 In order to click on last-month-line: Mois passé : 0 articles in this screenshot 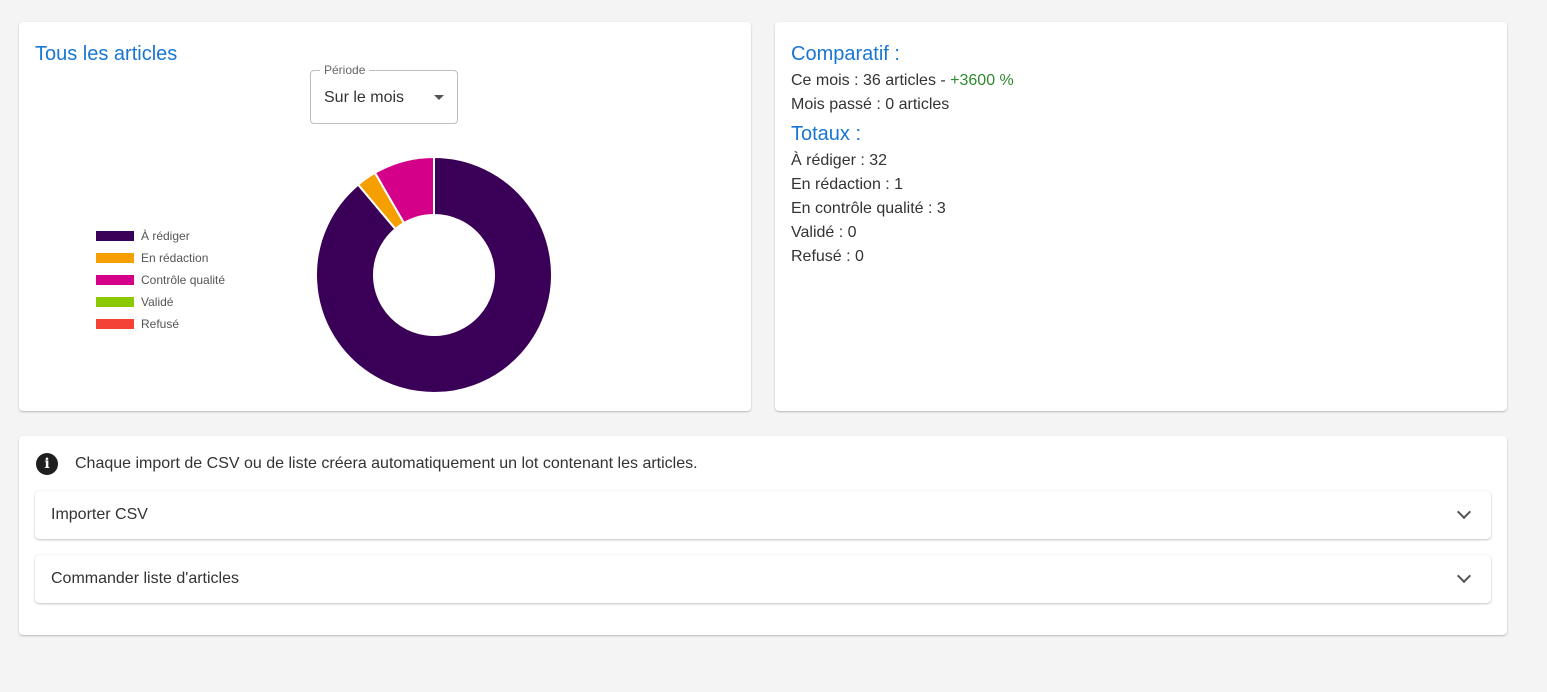, I will do `click(870, 104)`.